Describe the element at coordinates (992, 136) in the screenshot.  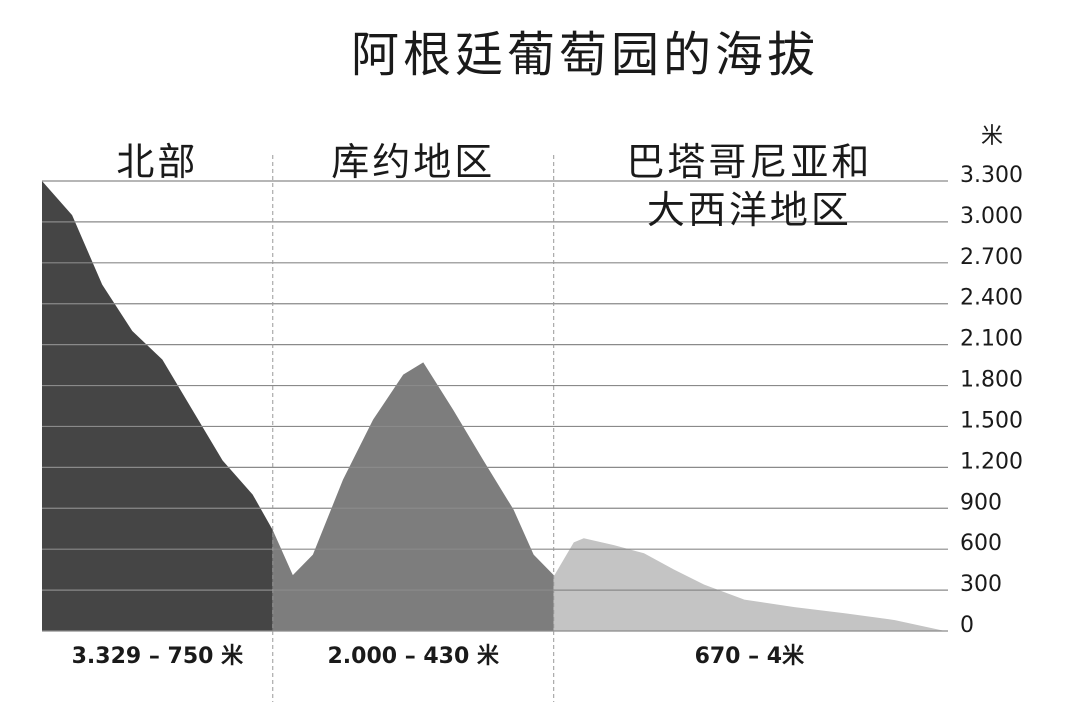
I see `y-axis-unit: 米` at that location.